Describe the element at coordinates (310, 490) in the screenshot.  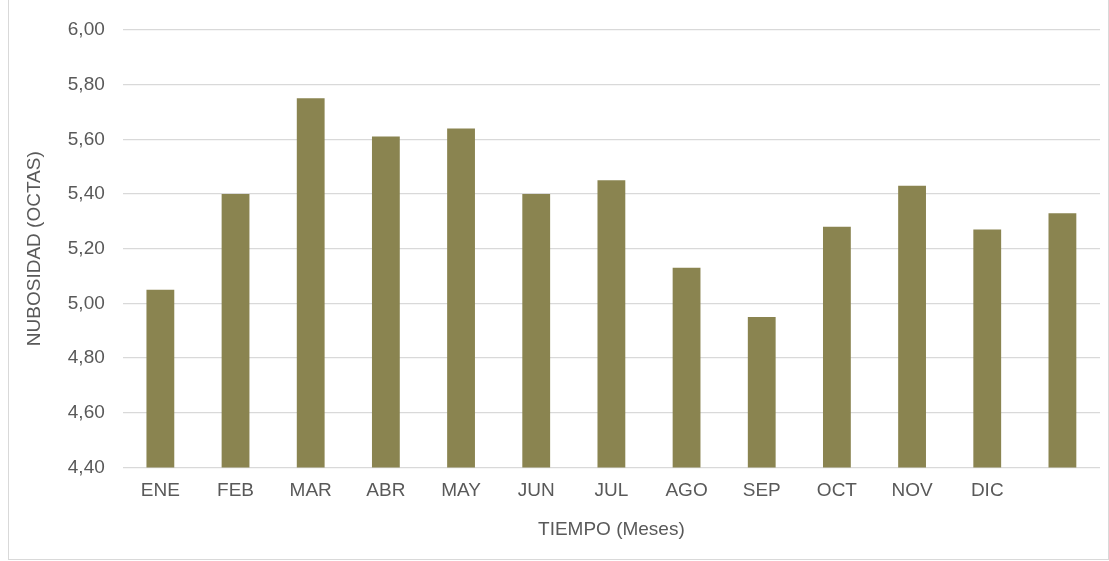
I see `x-tick-label: MAR` at that location.